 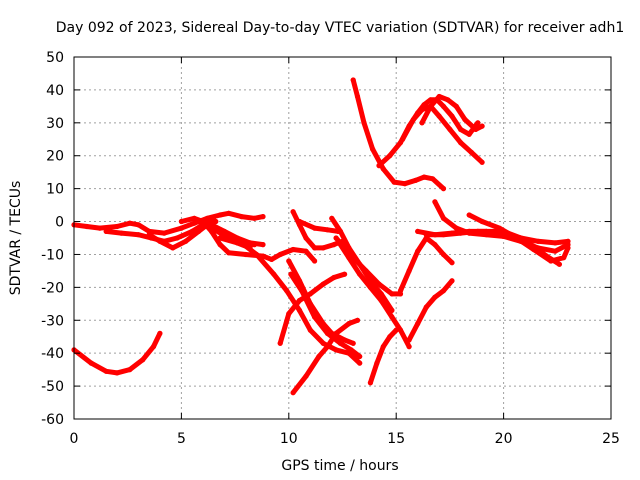 What do you see at coordinates (16, 238) in the screenshot?
I see `y-axis-label: SDTVAR / TECUs` at bounding box center [16, 238].